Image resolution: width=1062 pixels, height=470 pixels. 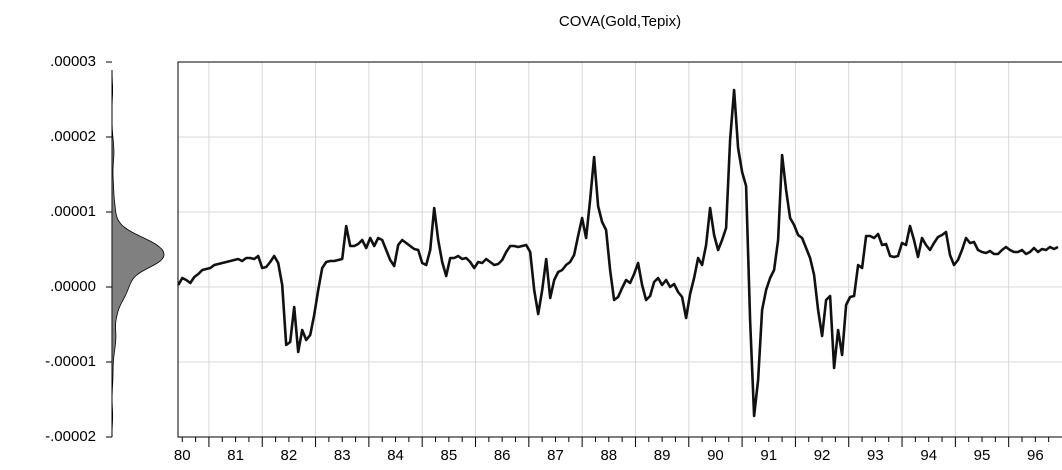 I want to click on x-tick-label: 92, so click(x=822, y=455).